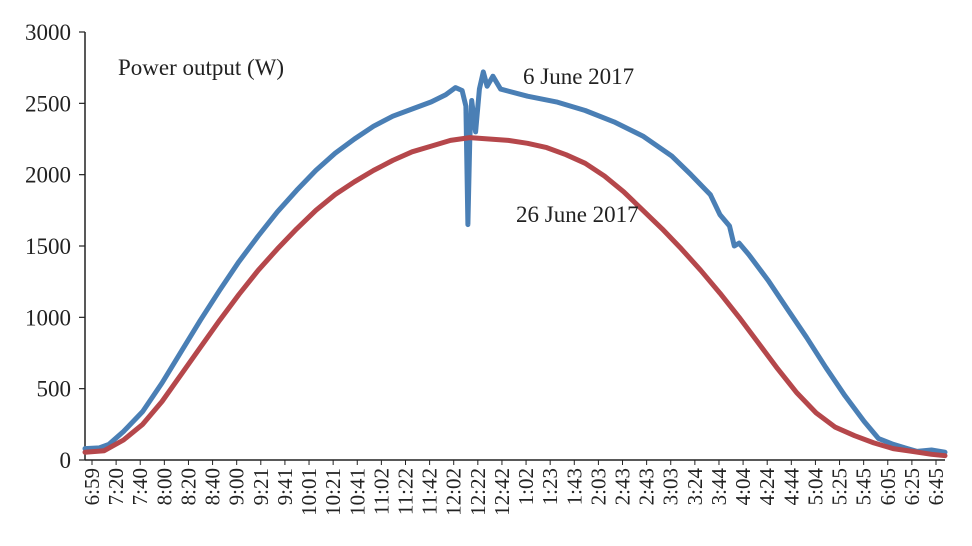  What do you see at coordinates (767, 487) in the screenshot?
I see `x-tick-label: 4:24` at bounding box center [767, 487].